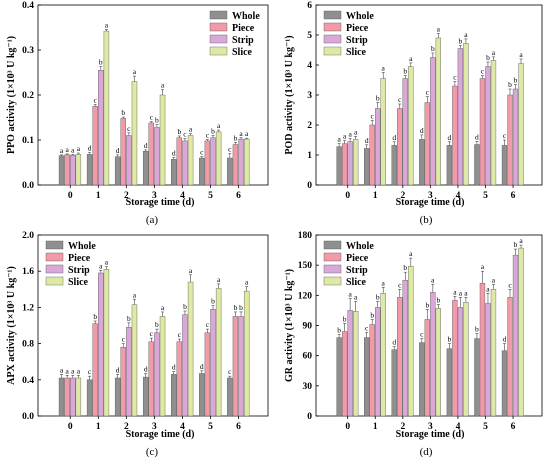 This screenshot has width=550, height=457. Describe the element at coordinates (11, 325) in the screenshot. I see `y-axis-label: APX activity (1×10³ U kg⁻¹)` at that location.